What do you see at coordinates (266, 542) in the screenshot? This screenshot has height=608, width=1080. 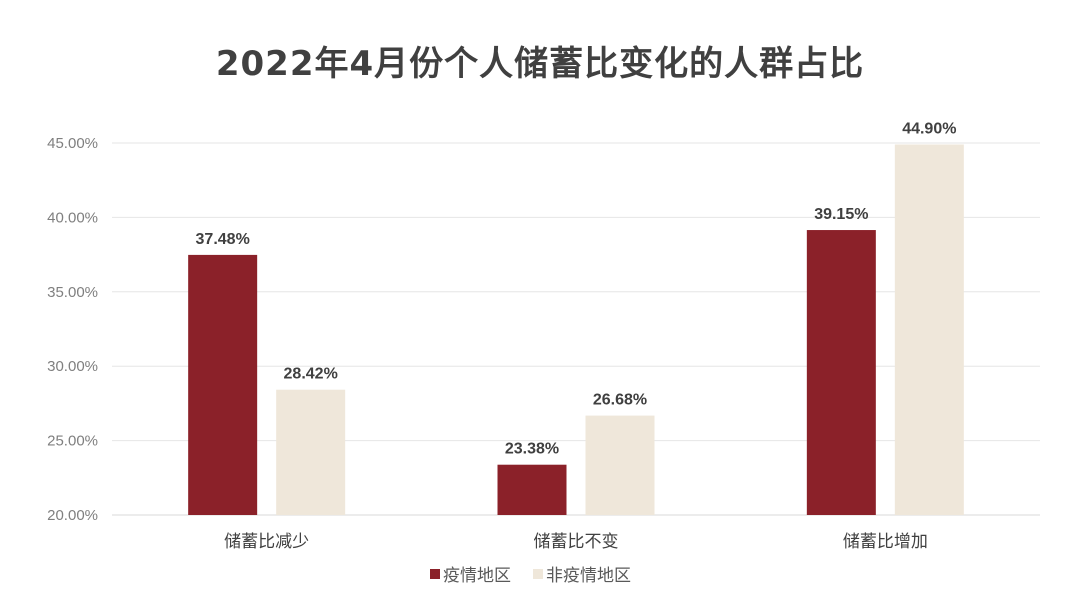 I see `x-category-label: 储蓄比减少` at bounding box center [266, 542].